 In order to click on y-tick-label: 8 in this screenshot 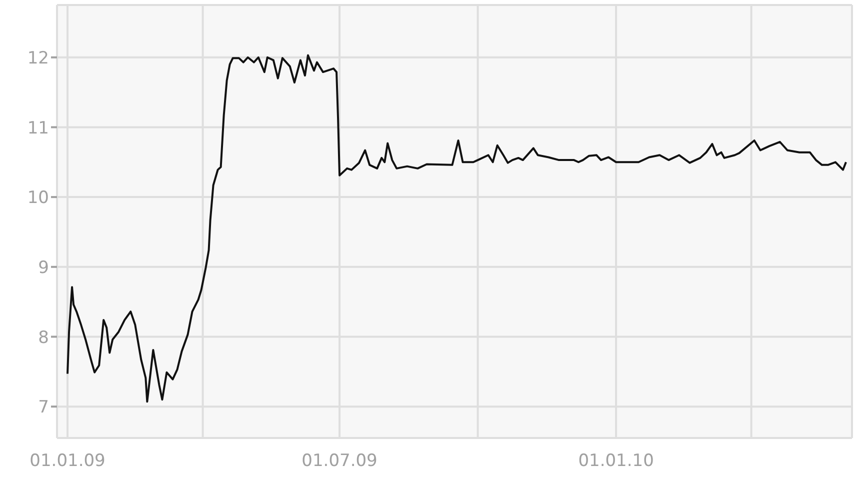, I will do `click(43, 338)`.